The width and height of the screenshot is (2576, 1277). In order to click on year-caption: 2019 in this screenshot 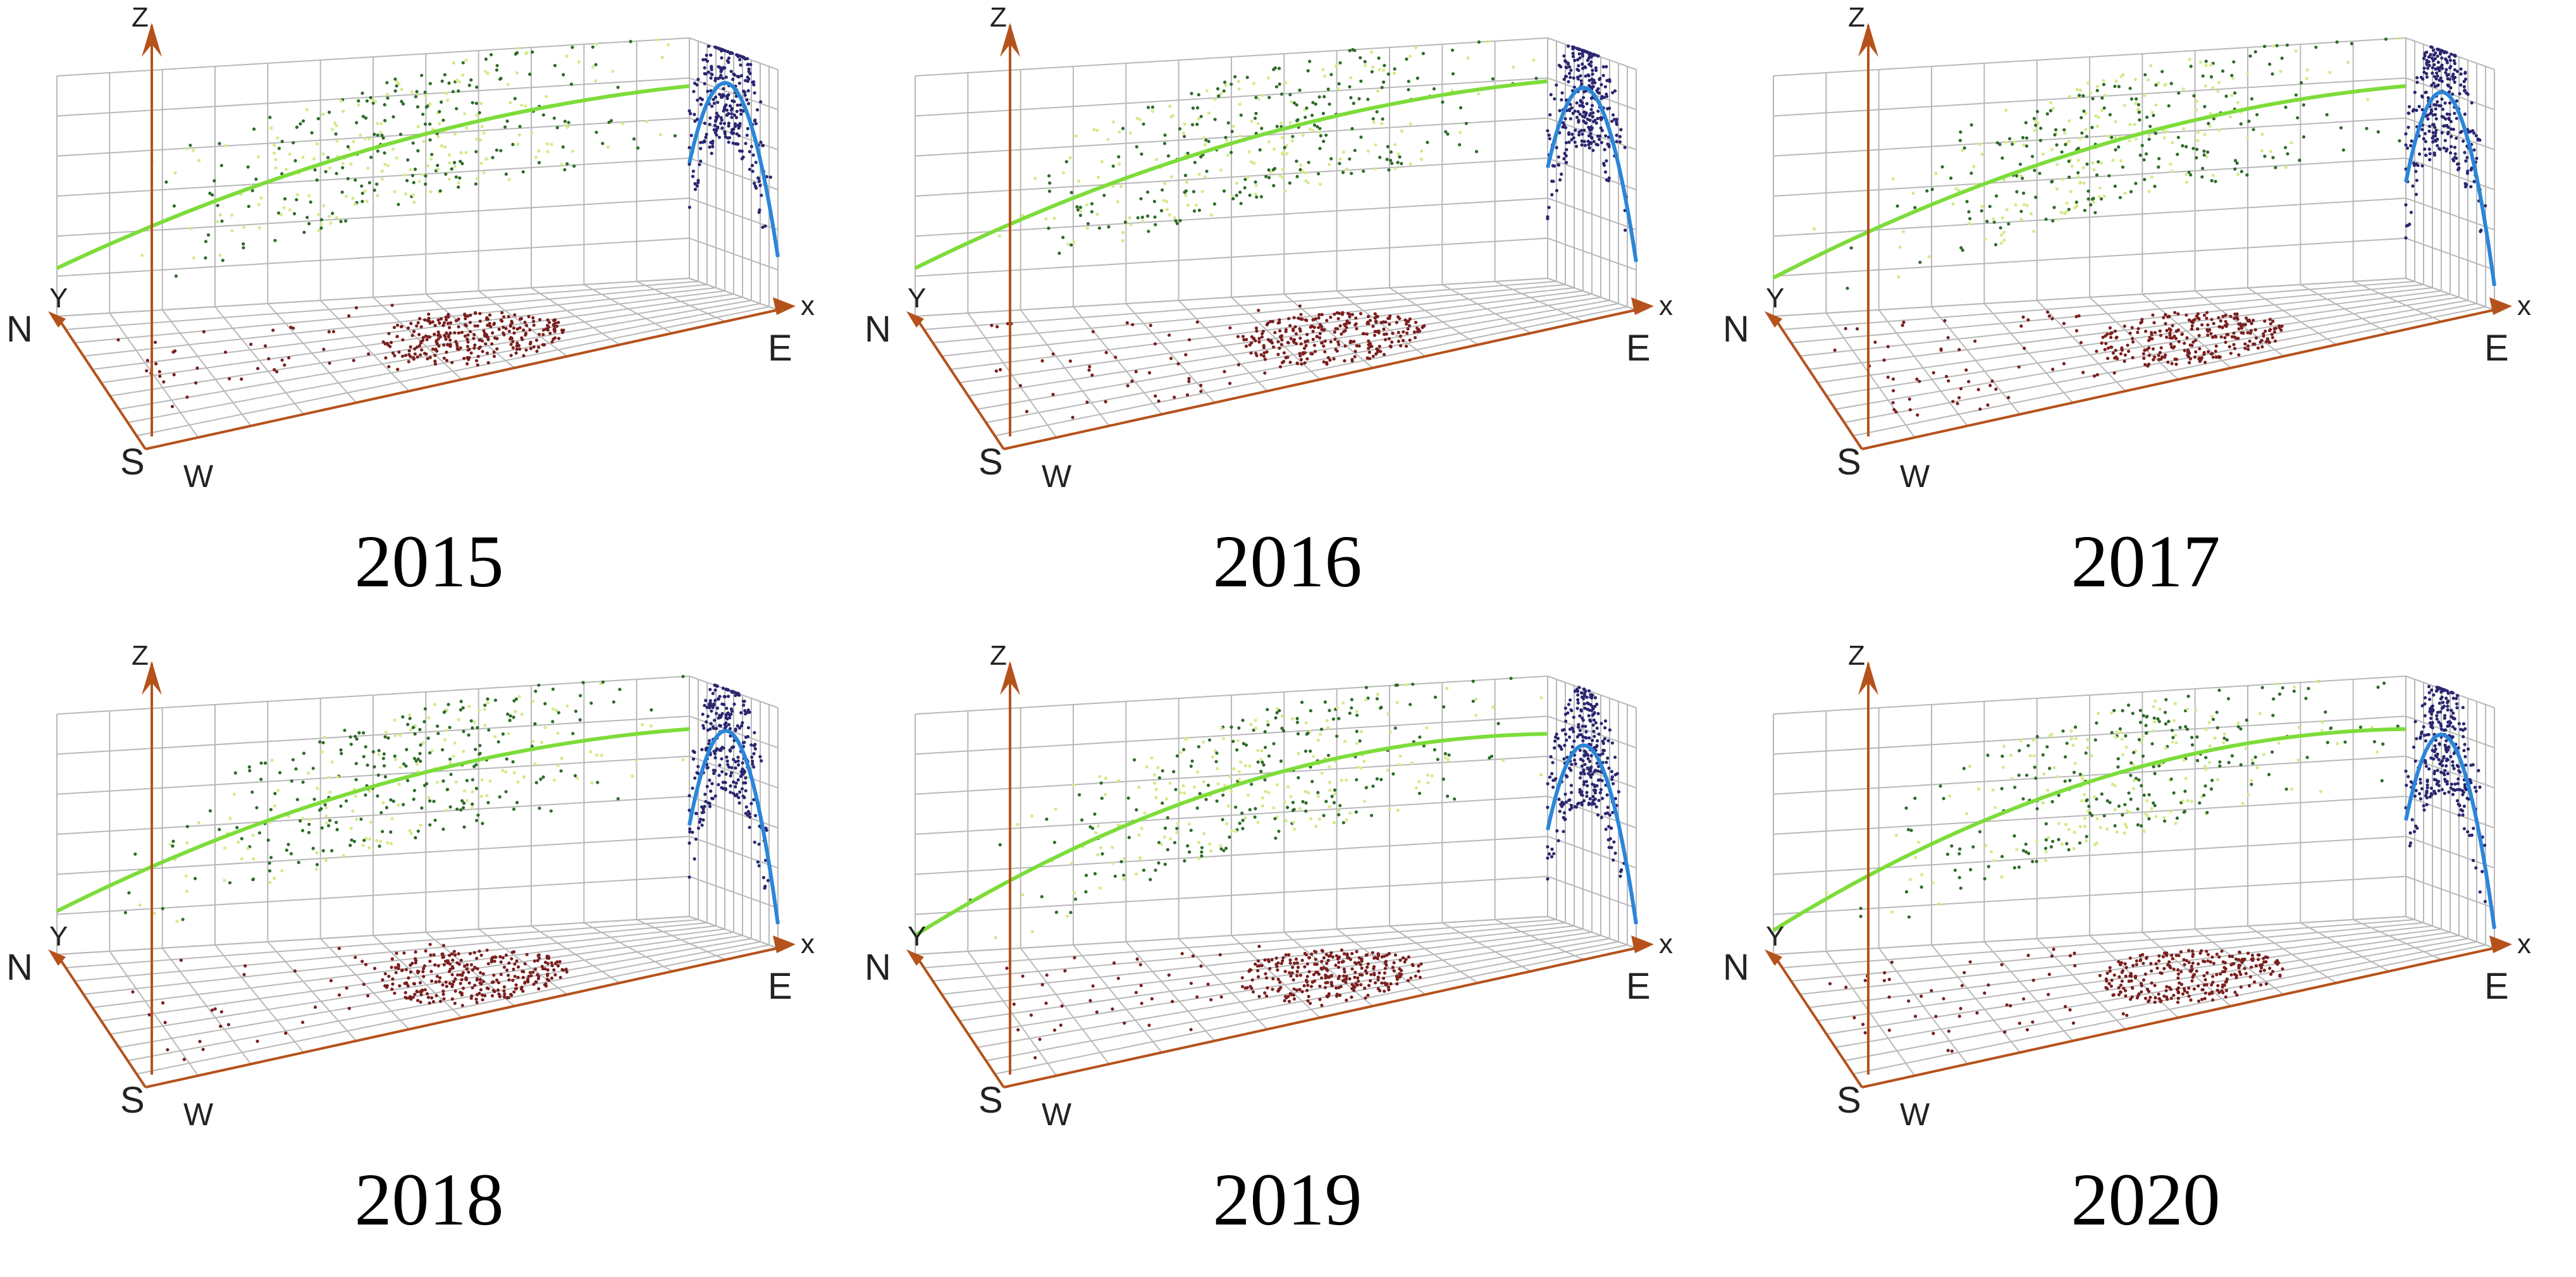, I will do `click(1287, 1199)`.